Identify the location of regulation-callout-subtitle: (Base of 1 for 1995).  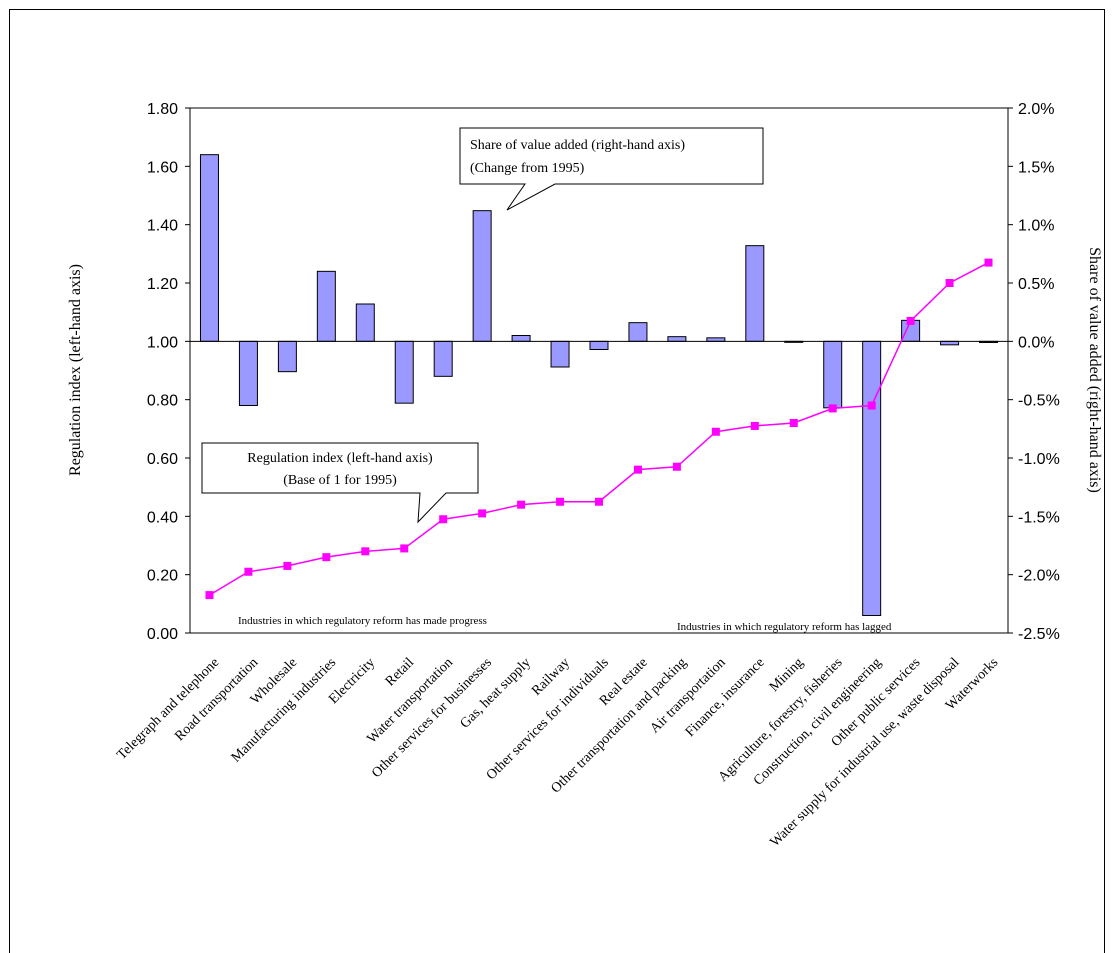
(340, 480).